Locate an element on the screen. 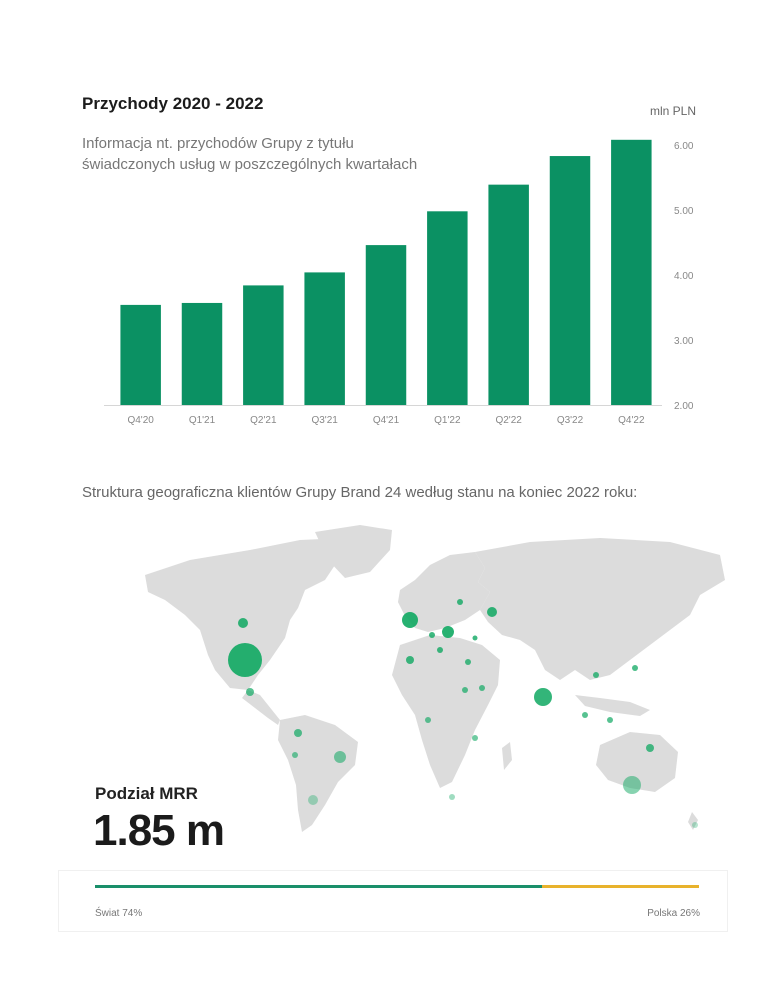 Image resolution: width=782 pixels, height=1000 pixels. marker-brazil is located at coordinates (340, 757).